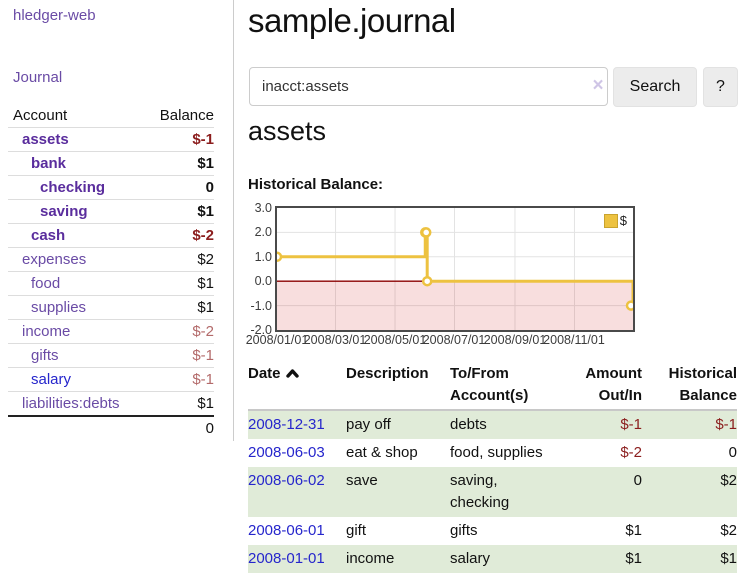 Image resolution: width=742 pixels, height=582 pixels. I want to click on account-link-food: food, so click(46, 283).